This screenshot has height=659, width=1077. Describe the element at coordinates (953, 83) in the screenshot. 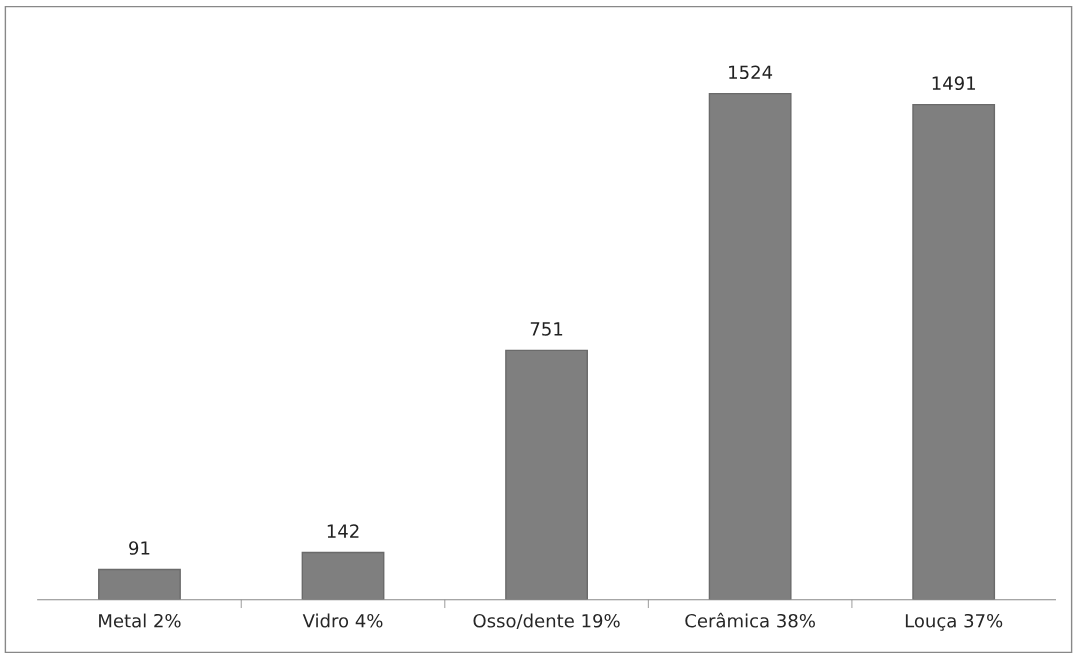

I see `data-label: 1491` at that location.